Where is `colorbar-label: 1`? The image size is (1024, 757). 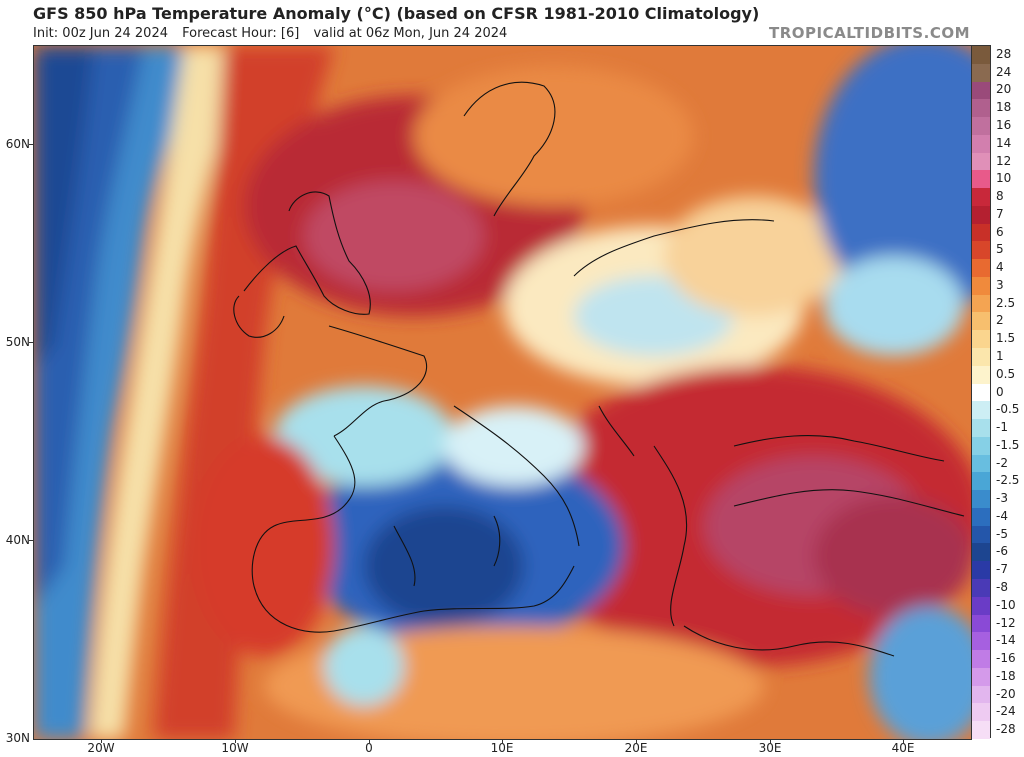
colorbar-label: 1 is located at coordinates (1000, 355).